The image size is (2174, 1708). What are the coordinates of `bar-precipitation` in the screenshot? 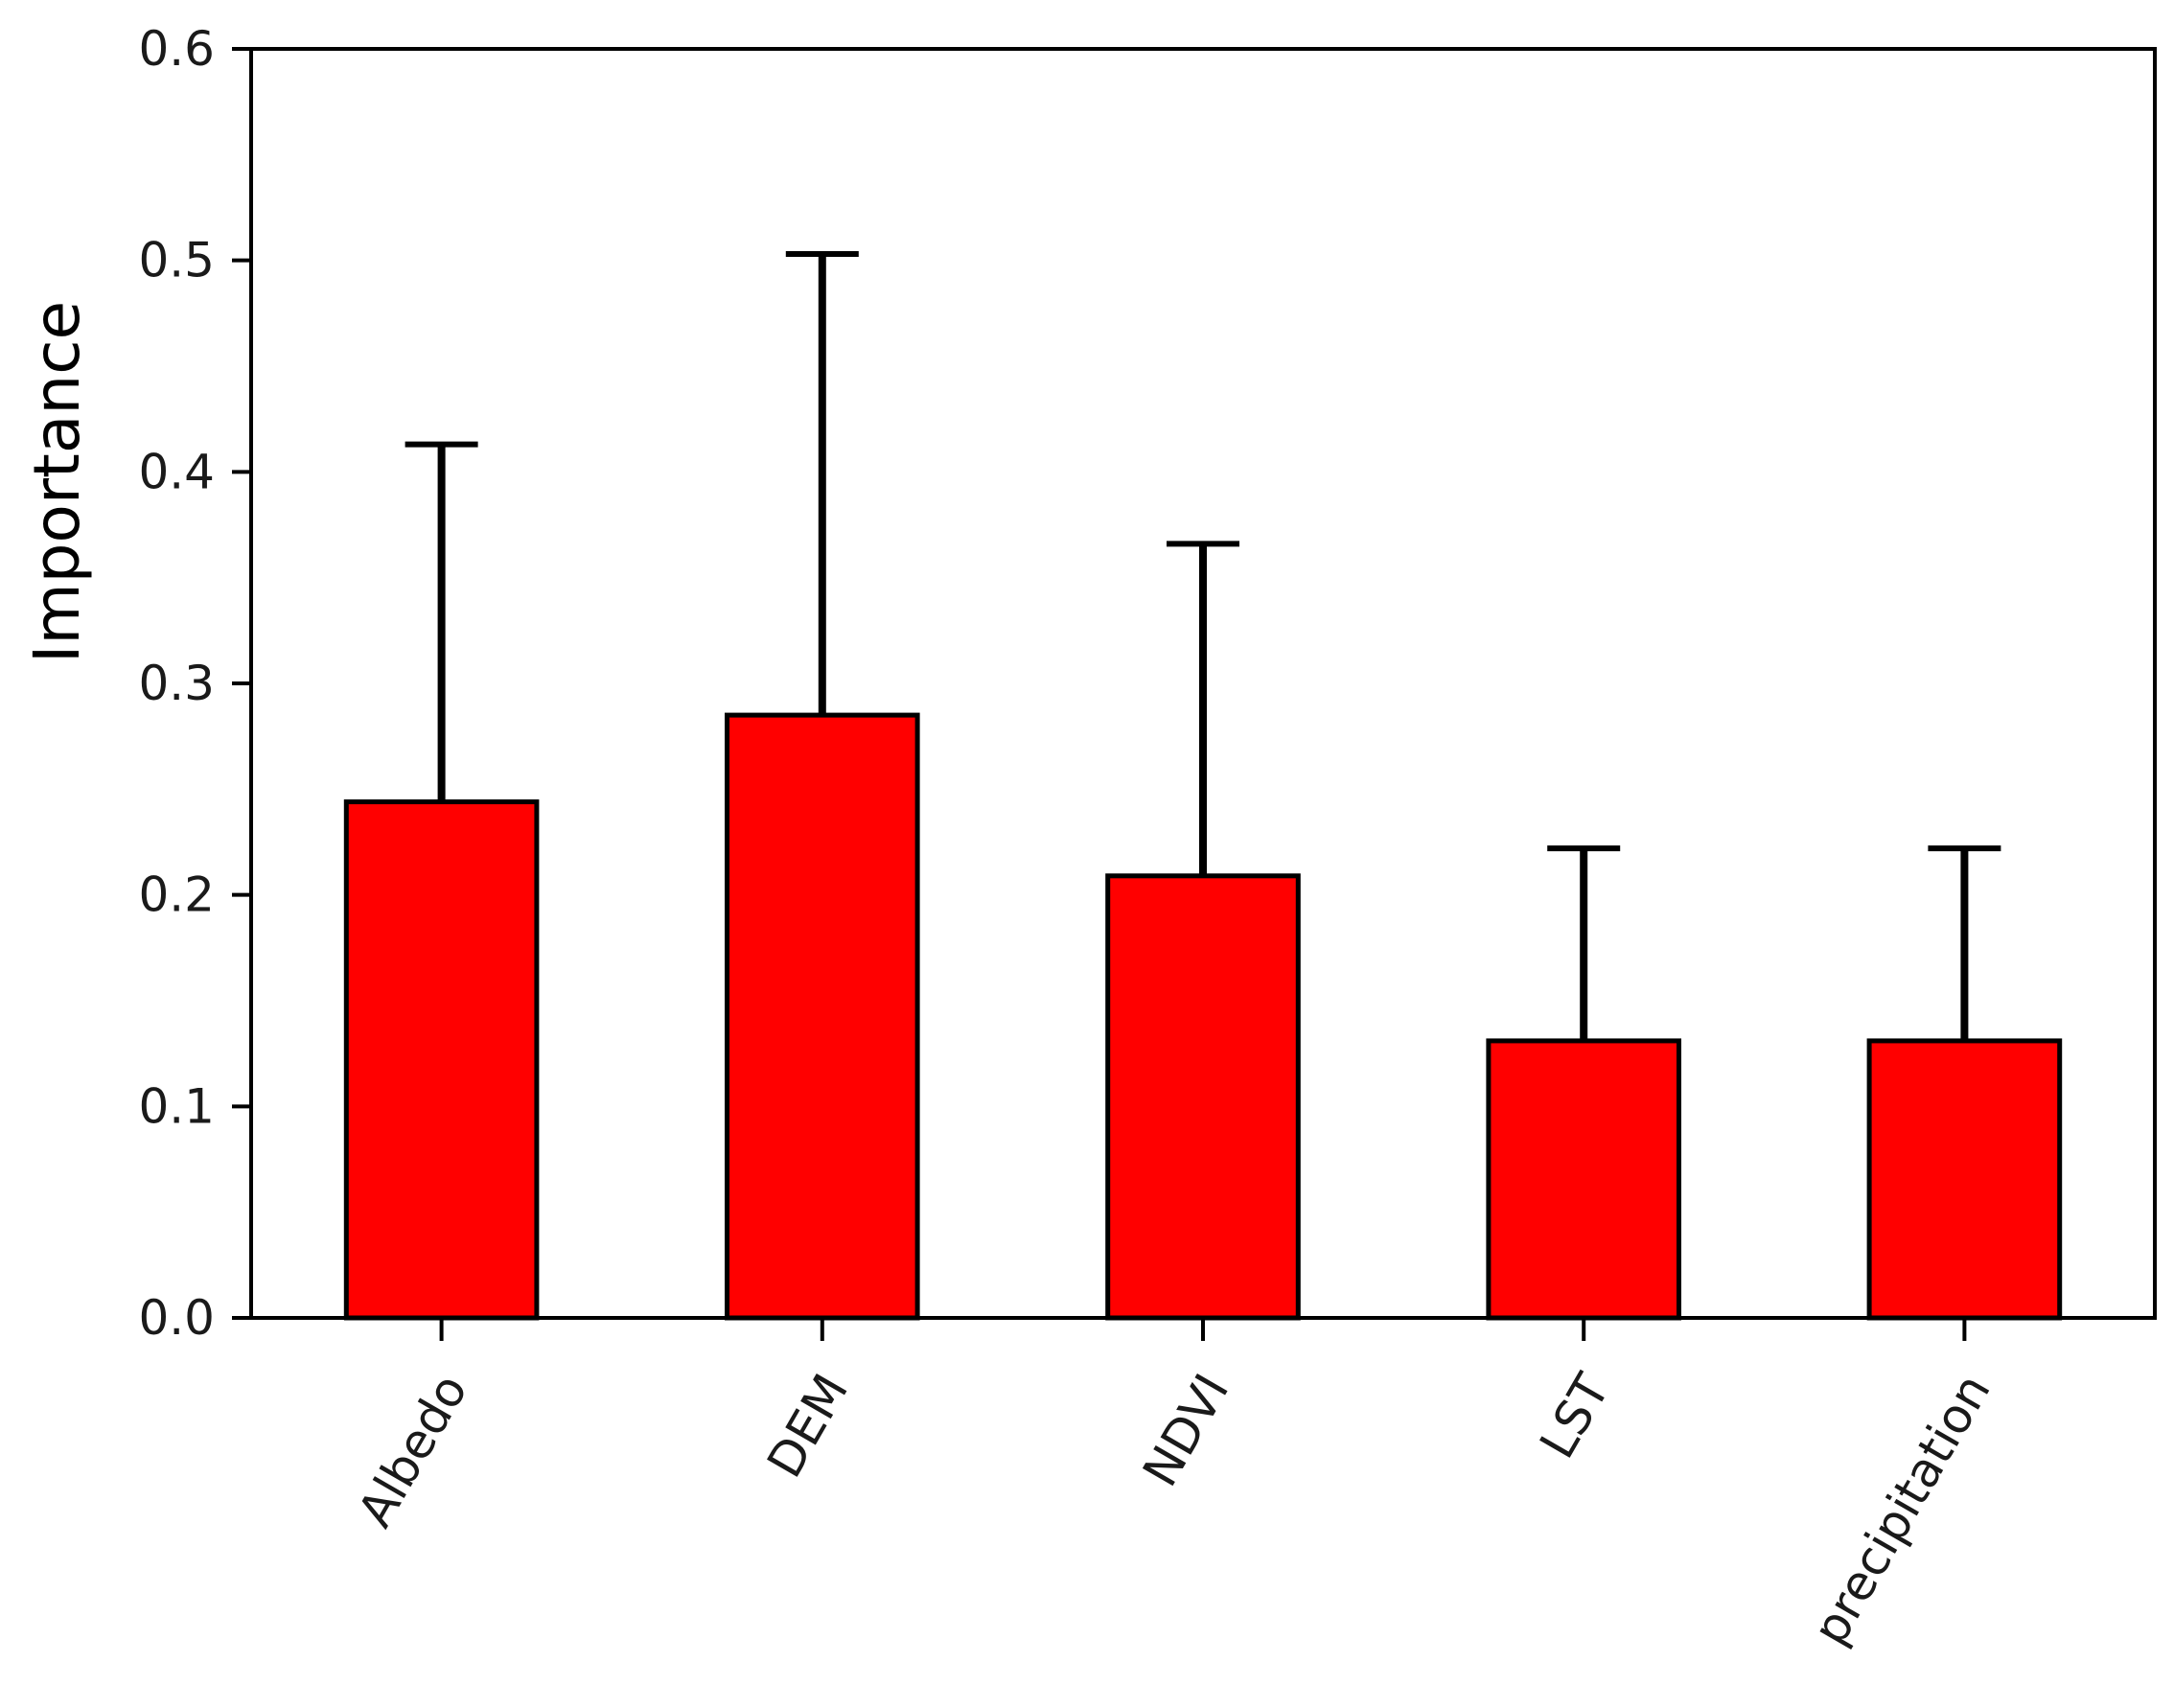 It's located at (1964, 1179).